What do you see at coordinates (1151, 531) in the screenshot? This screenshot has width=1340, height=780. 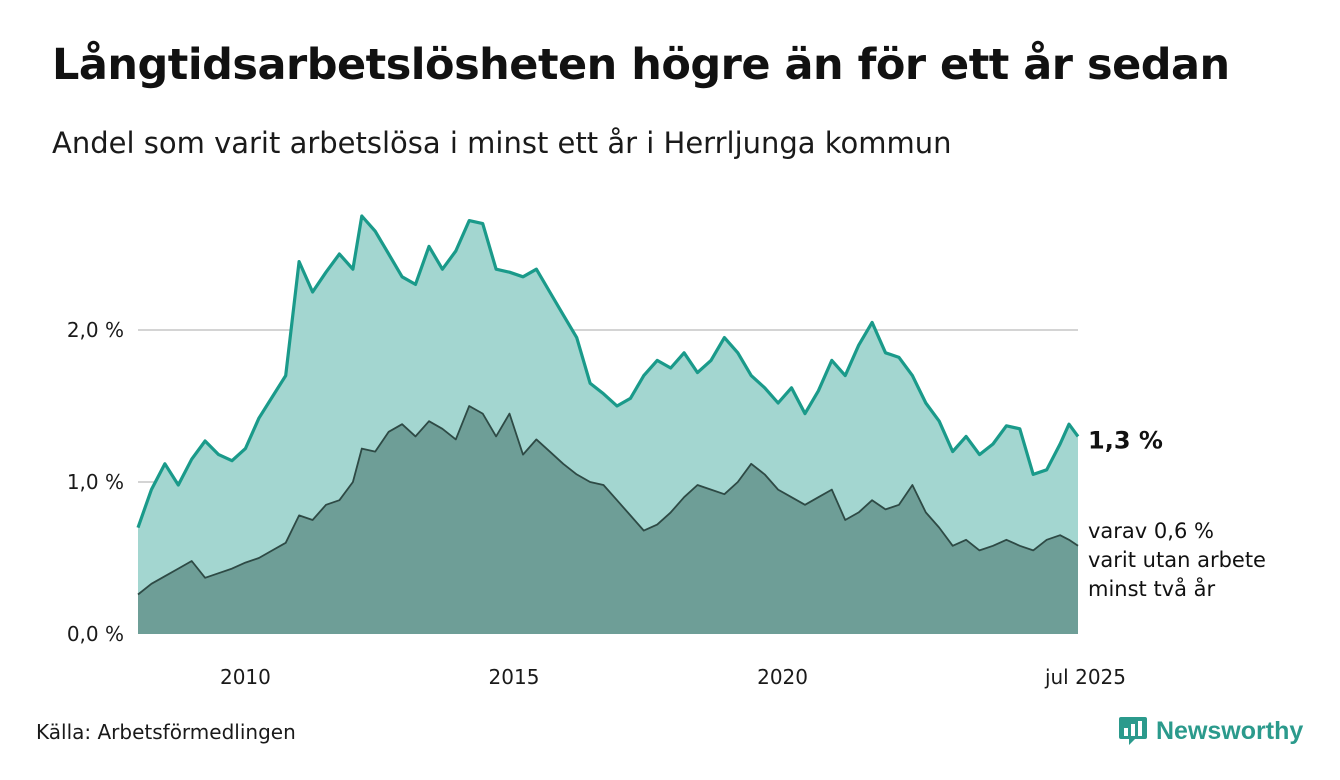 I see `end-label-sub-line-1: varav 0,6 %` at bounding box center [1151, 531].